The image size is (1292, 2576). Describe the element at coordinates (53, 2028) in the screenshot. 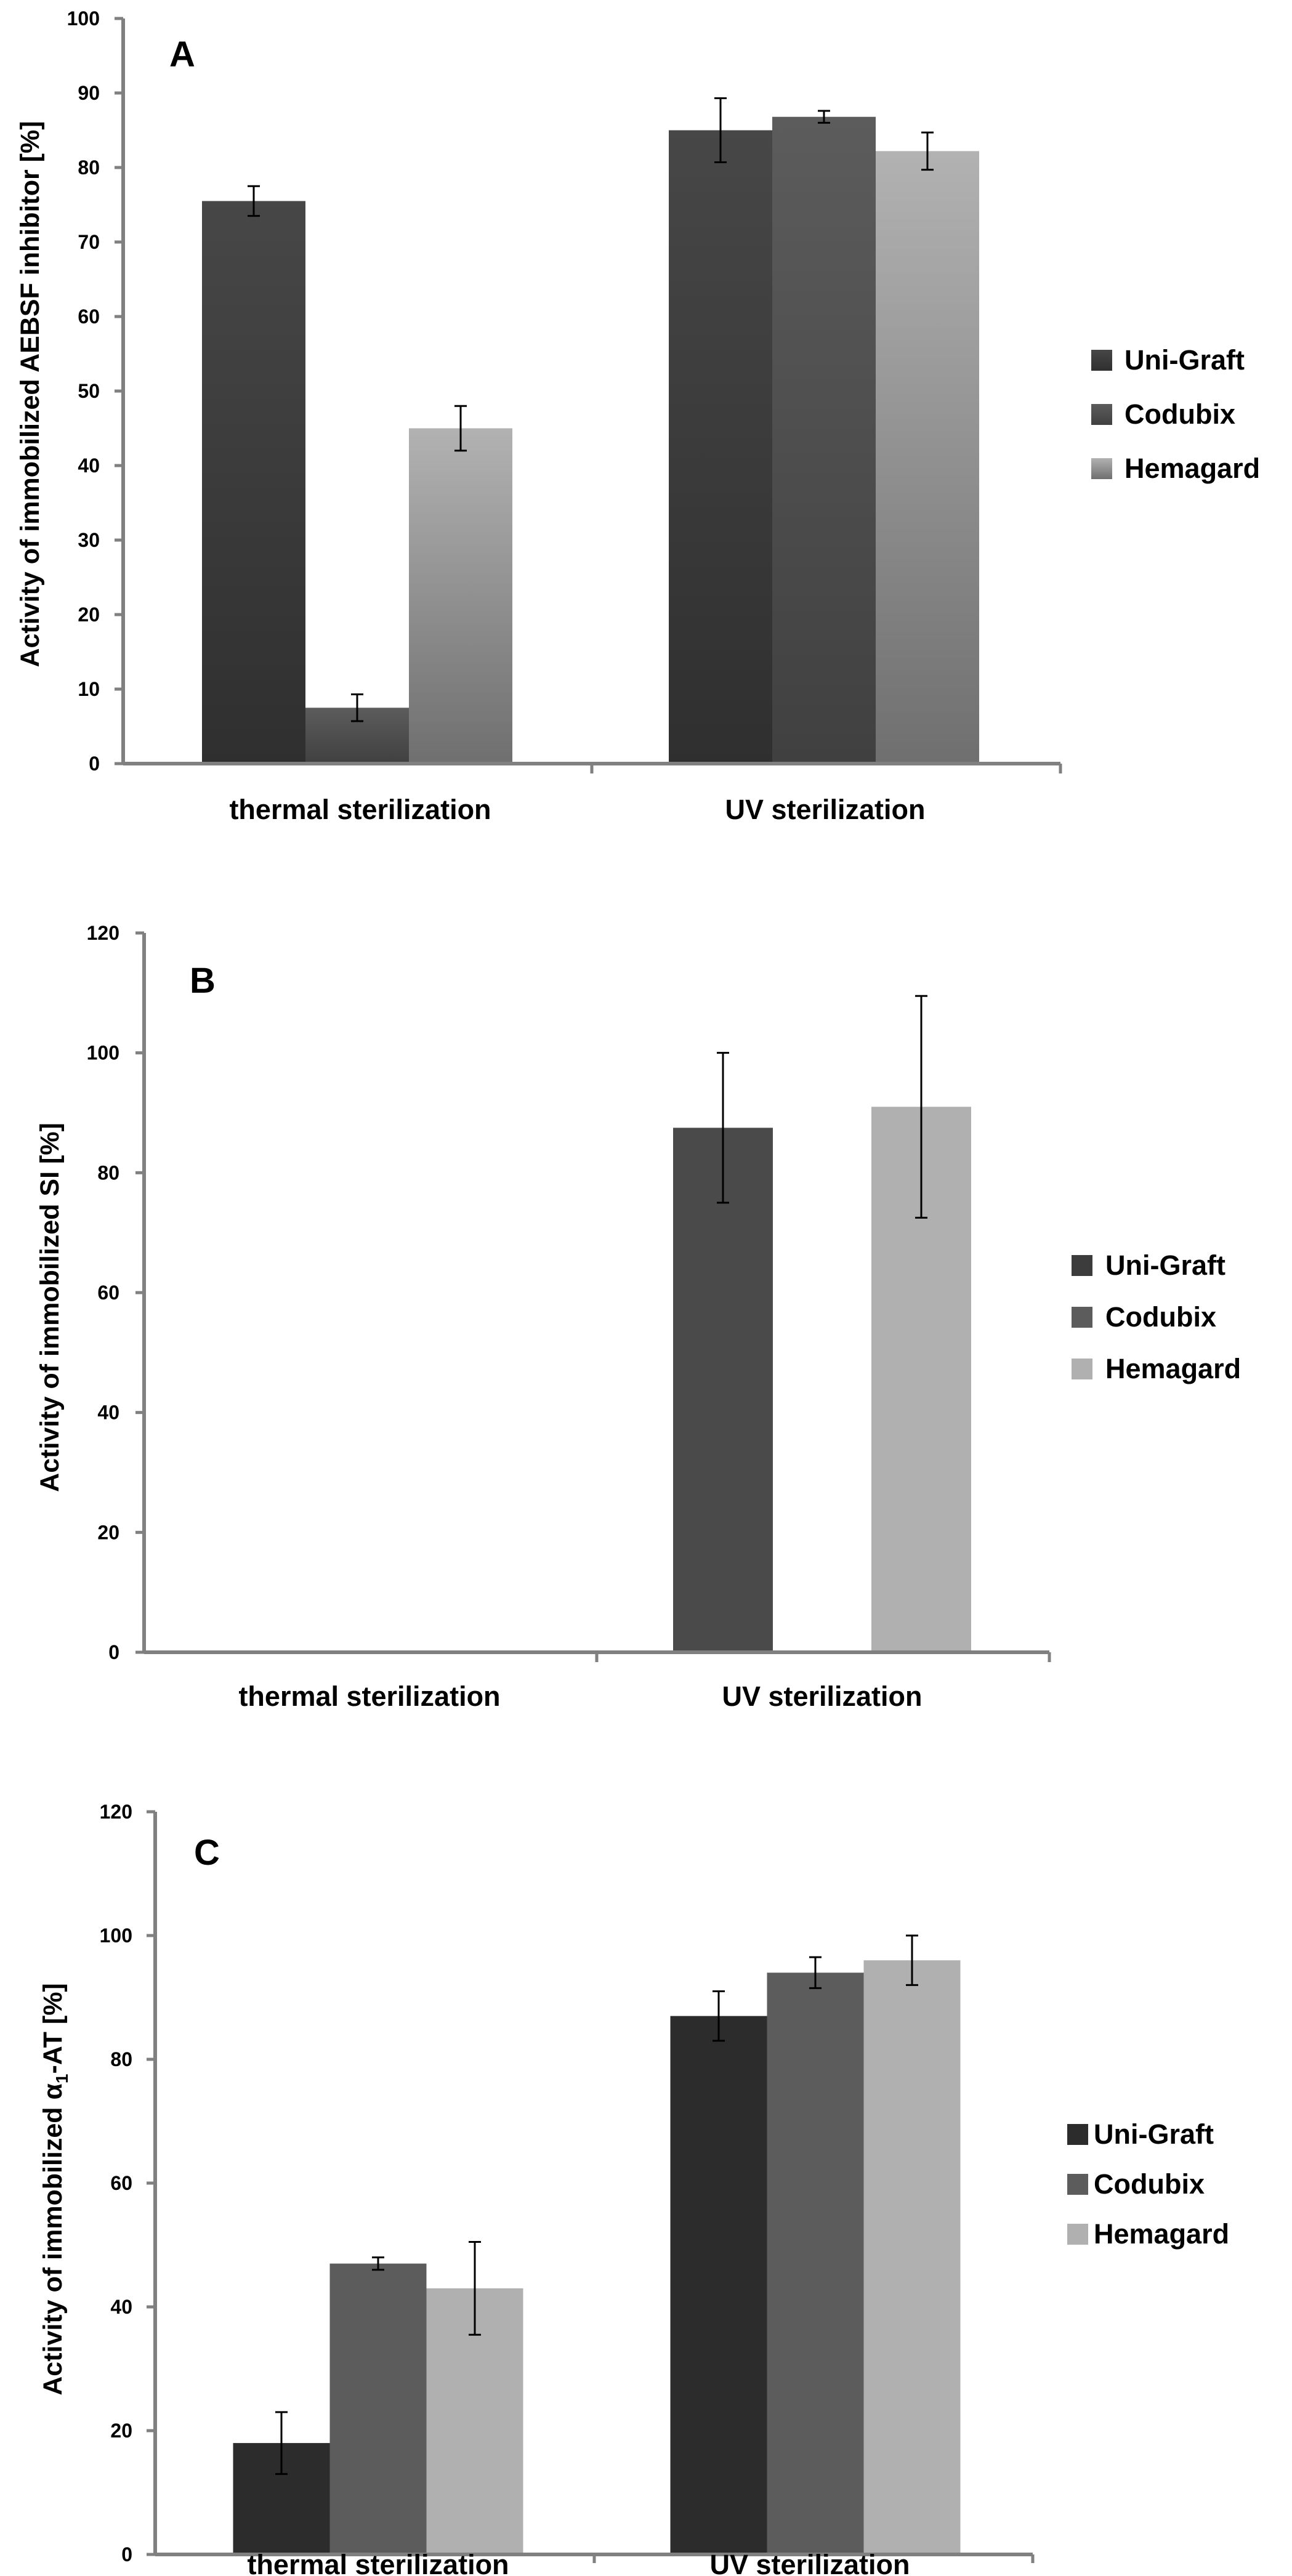

I see `panel-c-y-axis-label-tail: -AT [%]` at that location.